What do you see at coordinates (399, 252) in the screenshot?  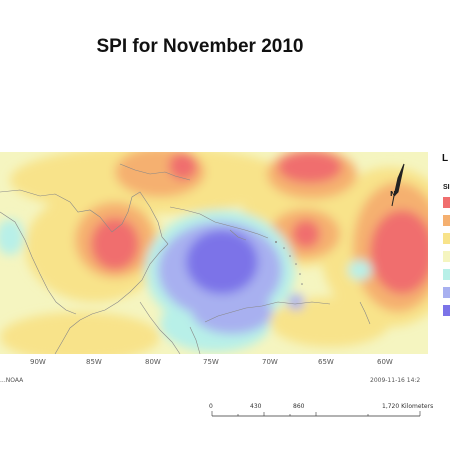 I see `extreme-dry-east` at bounding box center [399, 252].